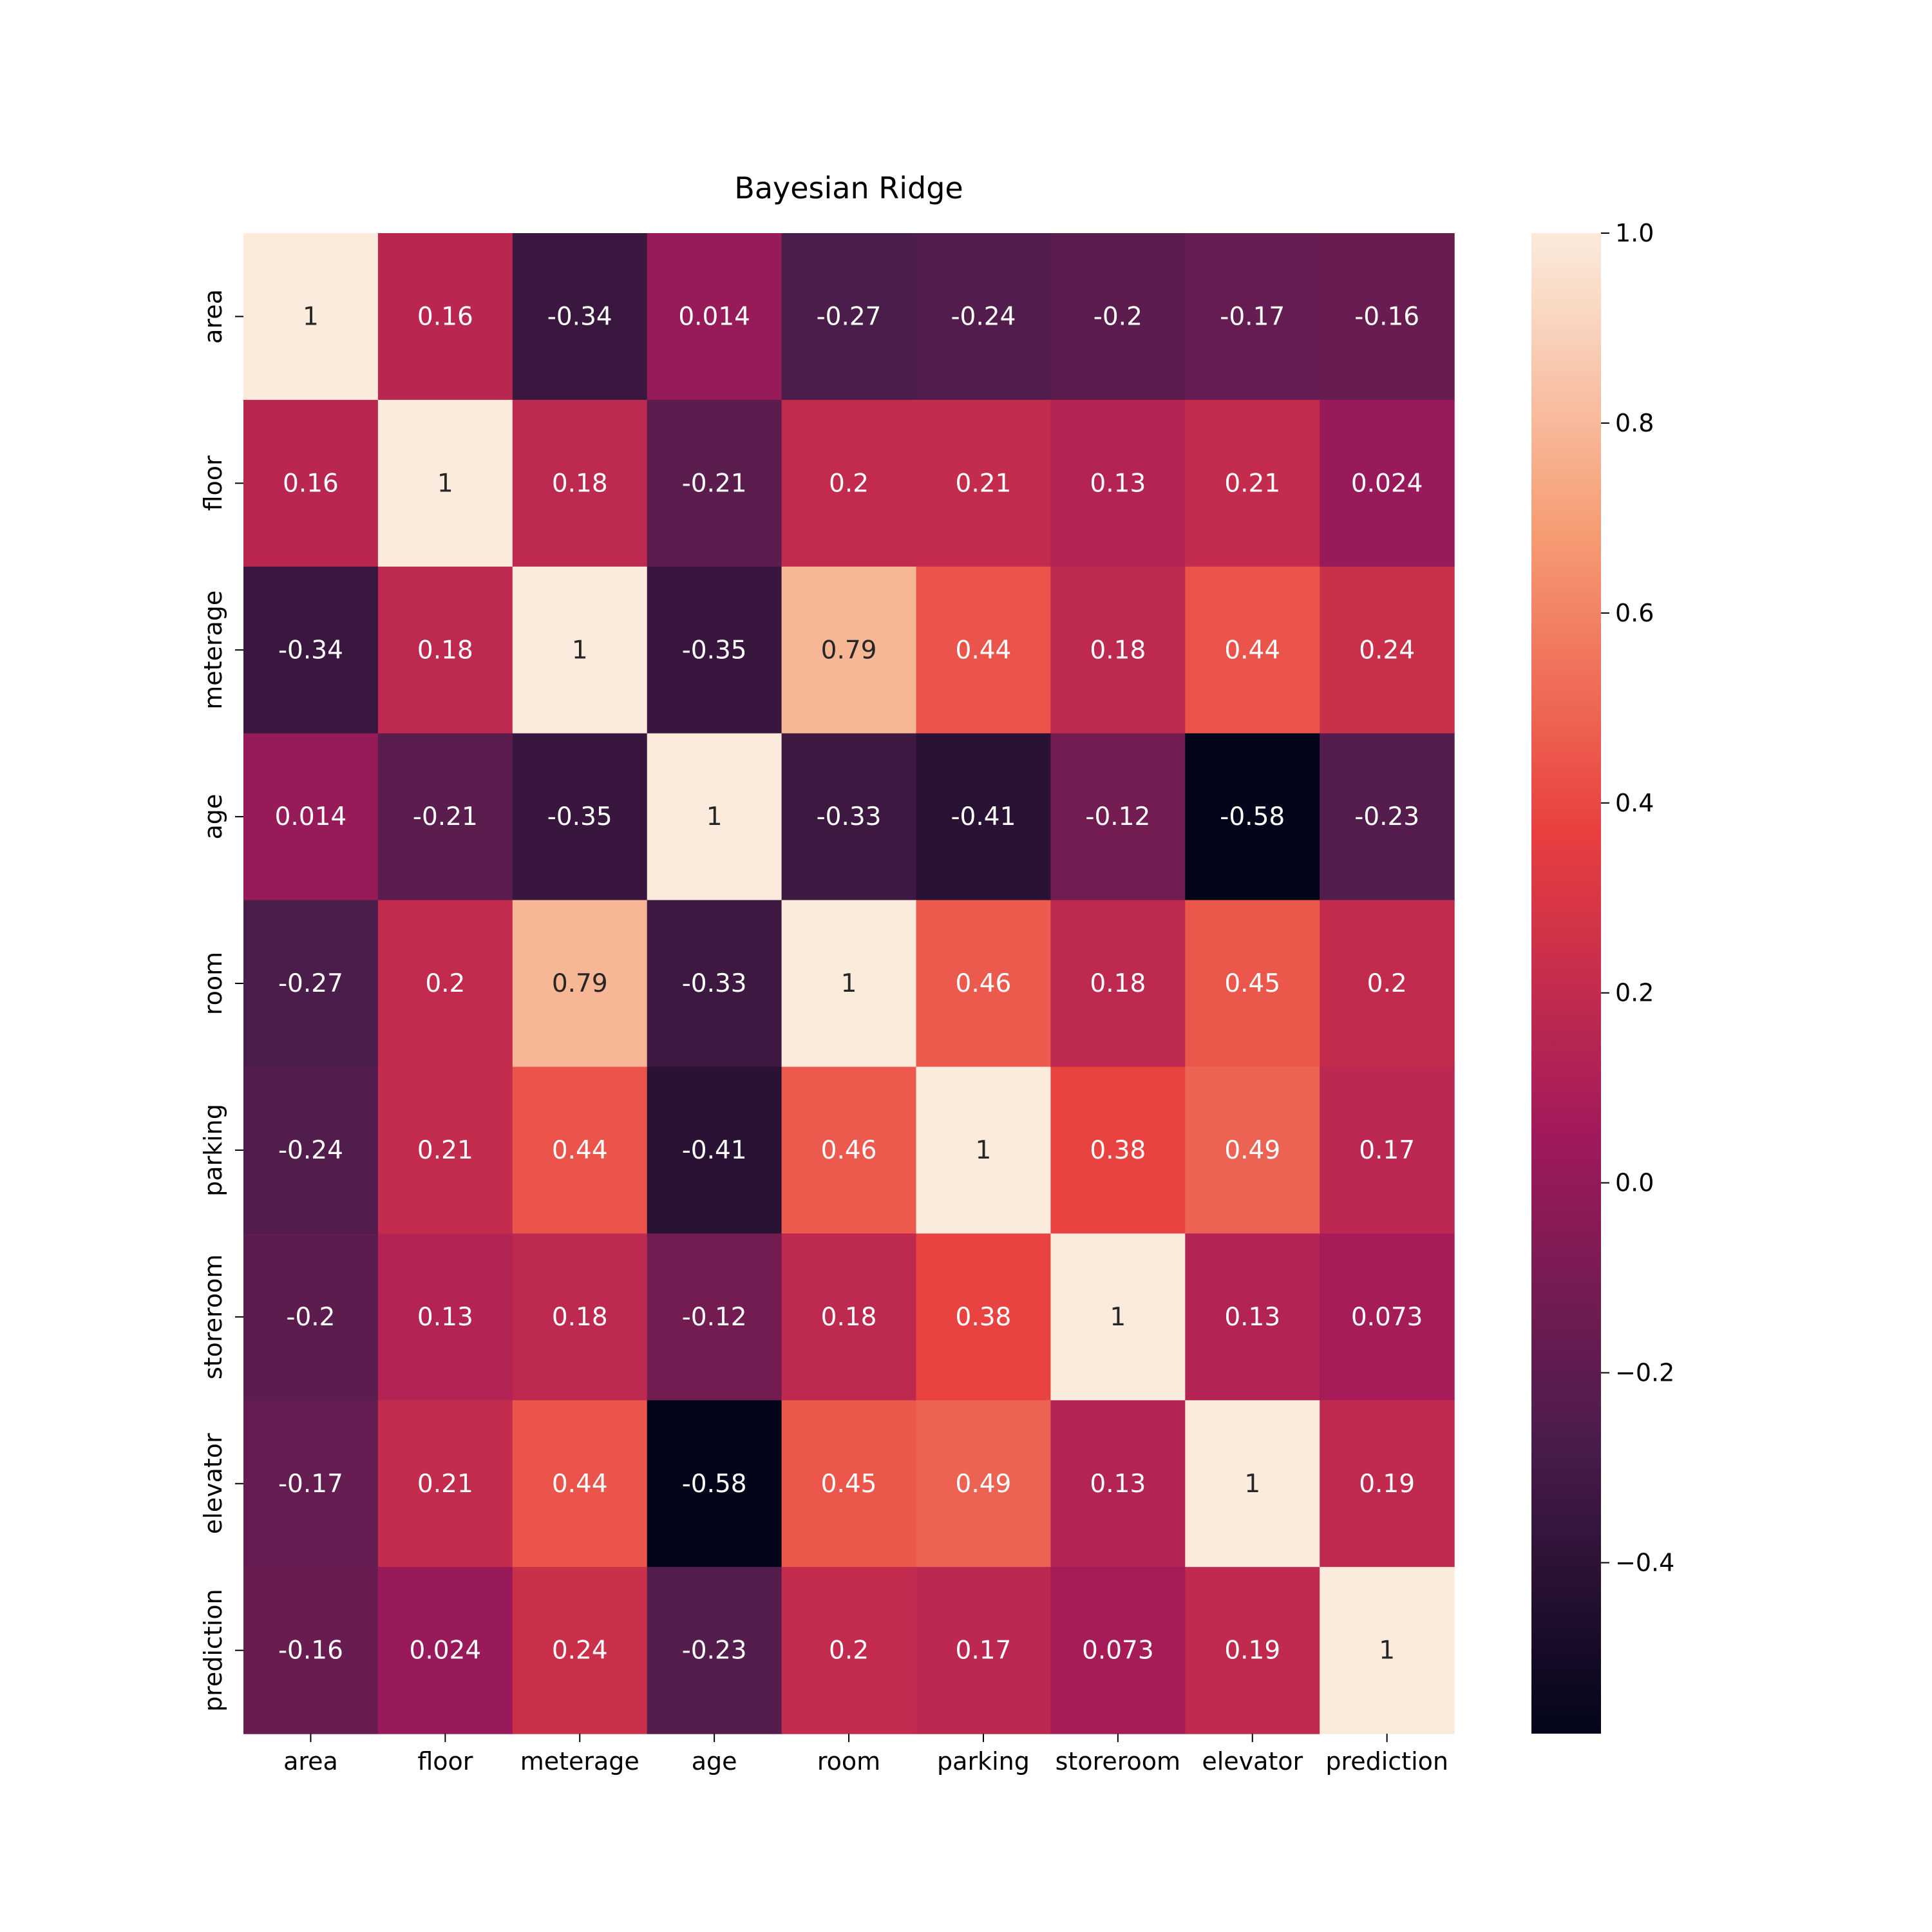 The height and width of the screenshot is (1932, 1932). I want to click on cell-value-label: 0.014, so click(714, 317).